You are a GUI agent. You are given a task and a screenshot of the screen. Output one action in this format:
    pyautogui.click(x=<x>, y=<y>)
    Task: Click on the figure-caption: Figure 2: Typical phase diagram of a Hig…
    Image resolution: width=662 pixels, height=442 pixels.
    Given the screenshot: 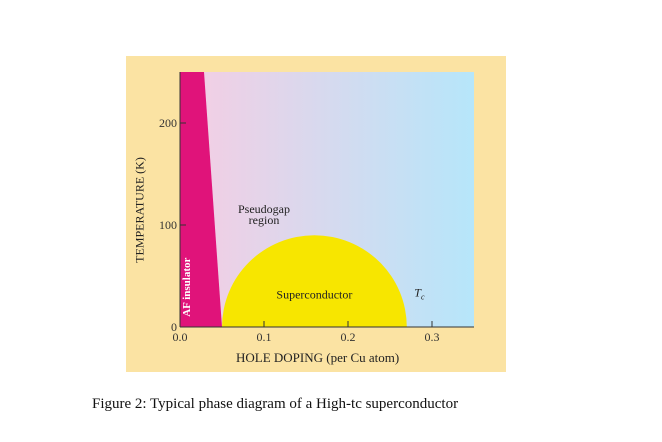 What is the action you would take?
    pyautogui.click(x=275, y=404)
    